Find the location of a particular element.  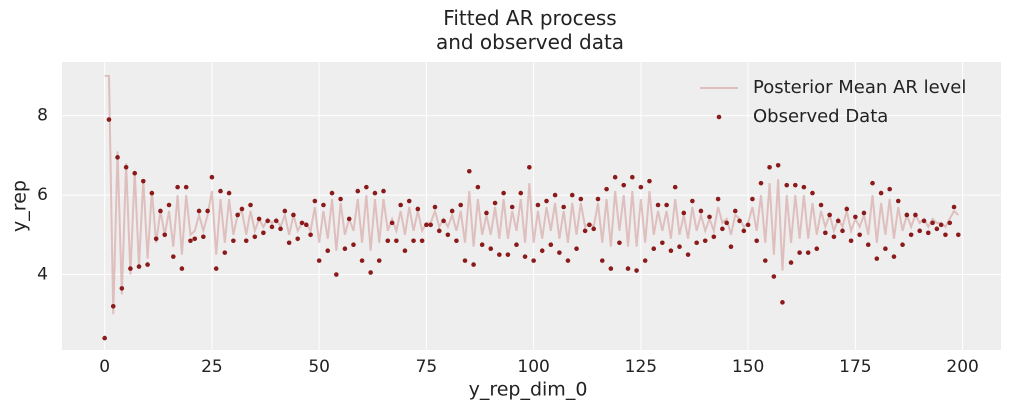

x-tick-label: 175 is located at coordinates (855, 367).